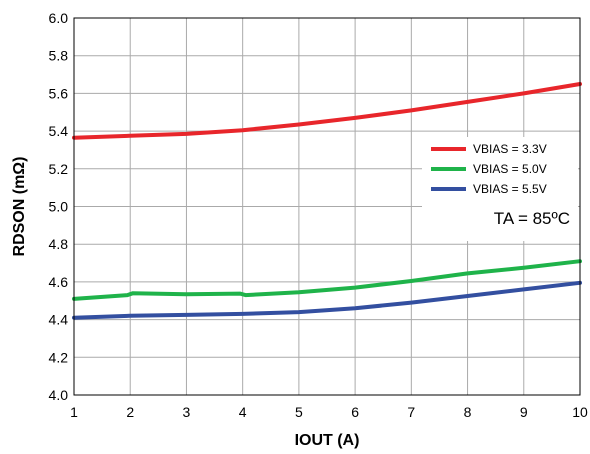  What do you see at coordinates (580, 412) in the screenshot?
I see `x-tick-label: 10` at bounding box center [580, 412].